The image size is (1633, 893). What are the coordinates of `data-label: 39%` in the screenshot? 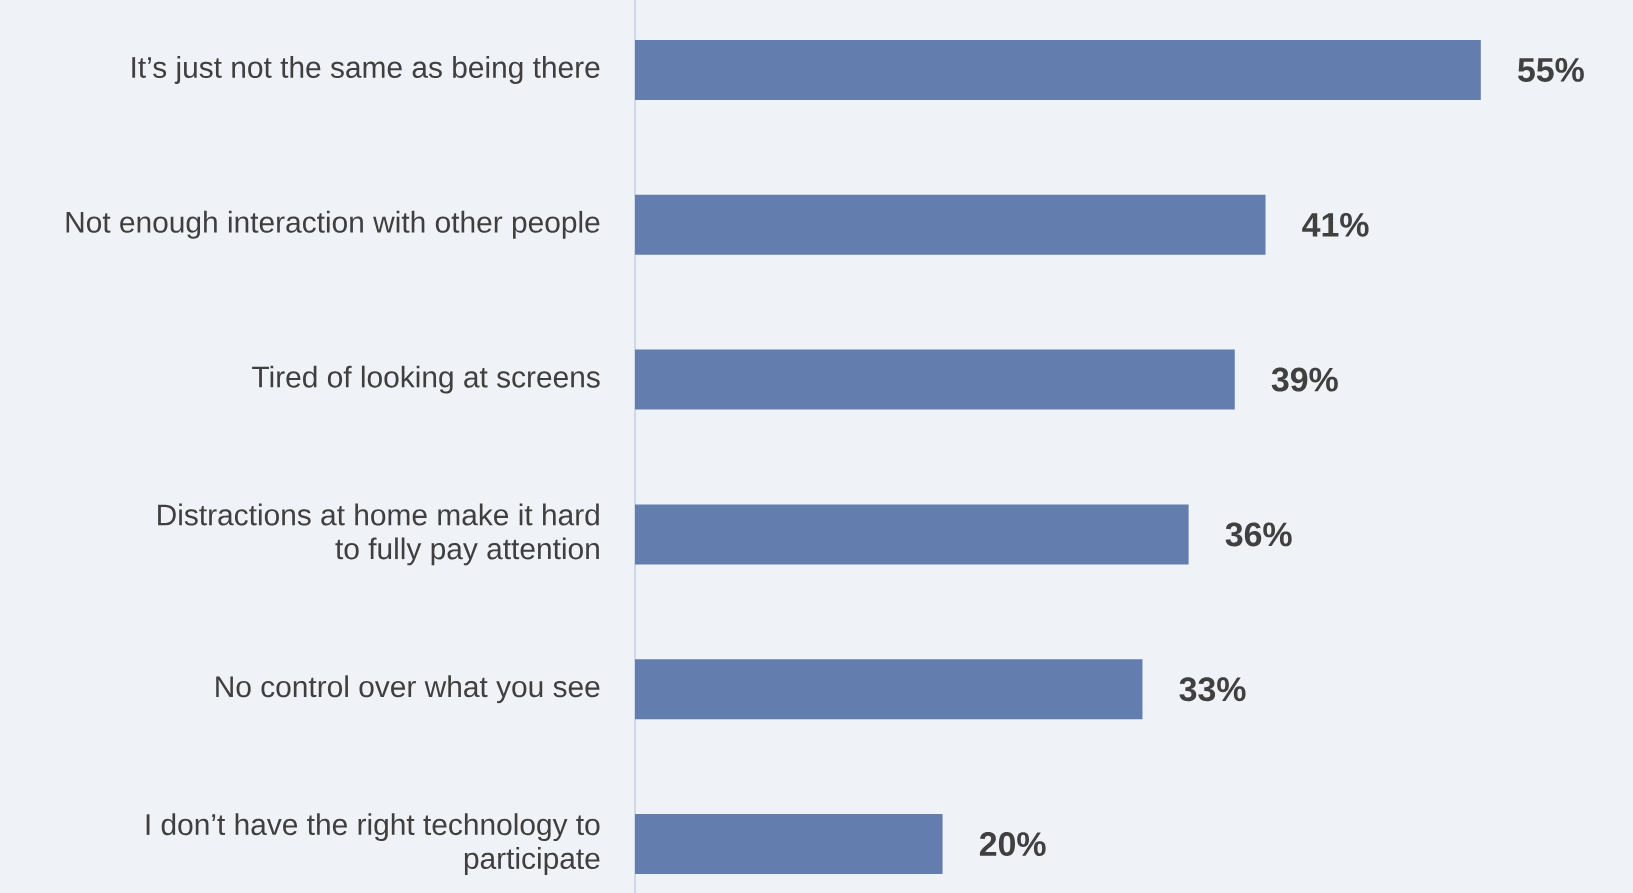 It's located at (1304, 379).